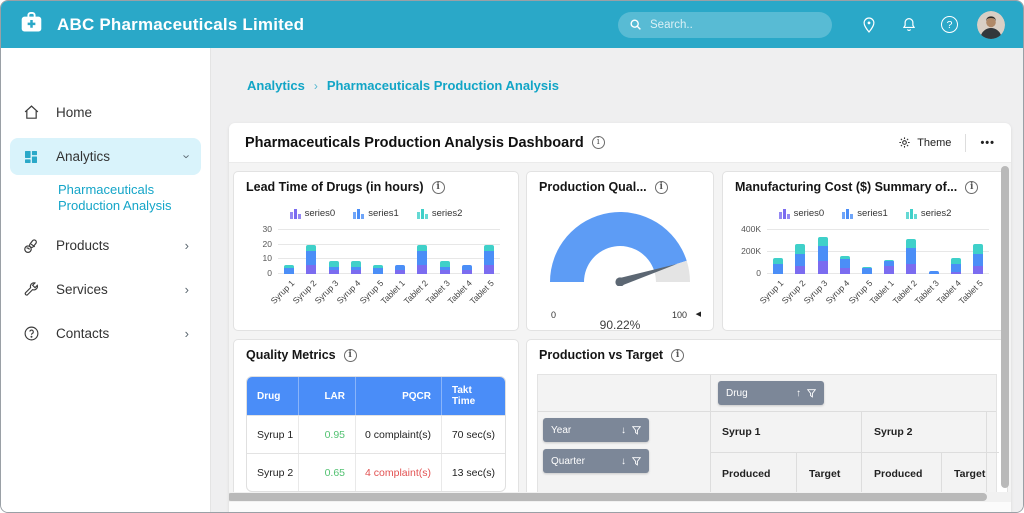 Image resolution: width=1024 pixels, height=513 pixels. I want to click on pivot-field-drug-button: Drug ↑, so click(771, 393).